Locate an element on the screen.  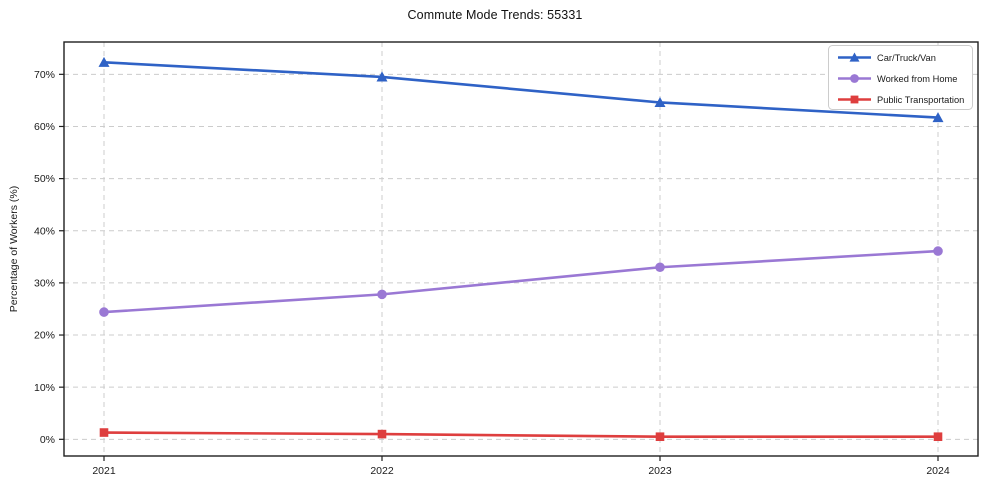
legend-label: Worked from Home is located at coordinates (917, 79).